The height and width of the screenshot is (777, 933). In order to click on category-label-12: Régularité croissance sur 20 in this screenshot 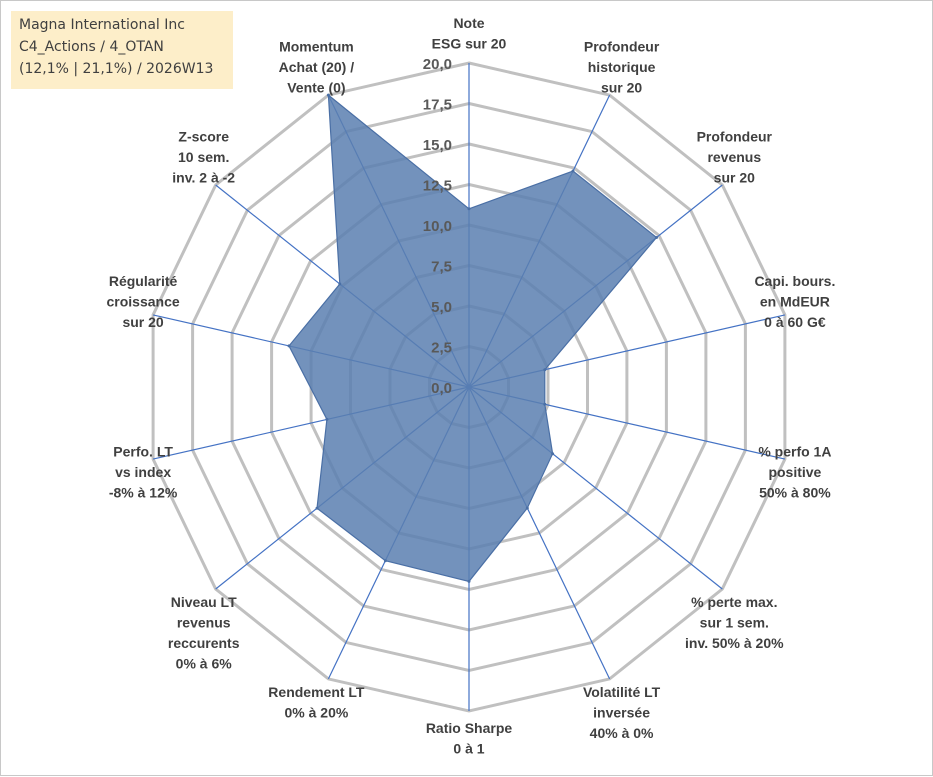, I will do `click(143, 301)`.